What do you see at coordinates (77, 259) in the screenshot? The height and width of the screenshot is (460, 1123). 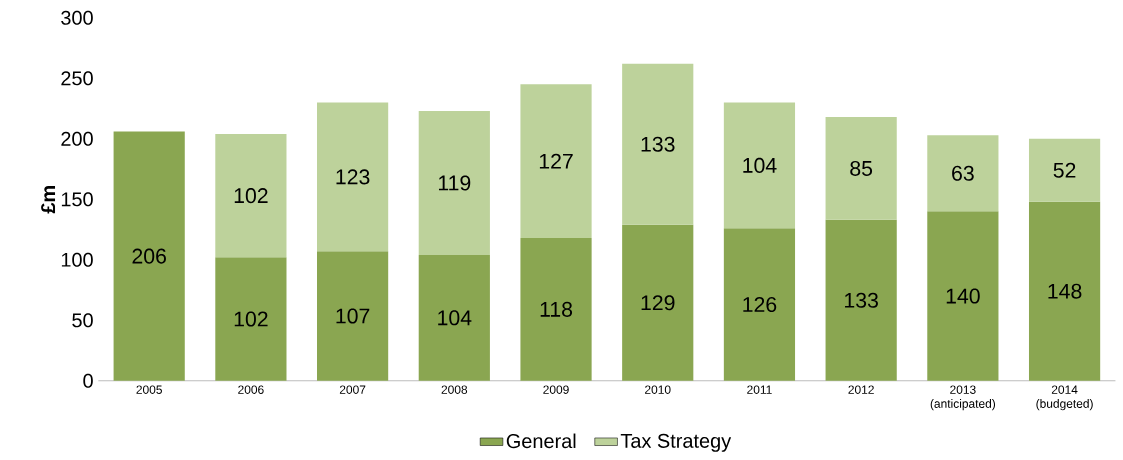 I see `y-tick-label: 100` at bounding box center [77, 259].